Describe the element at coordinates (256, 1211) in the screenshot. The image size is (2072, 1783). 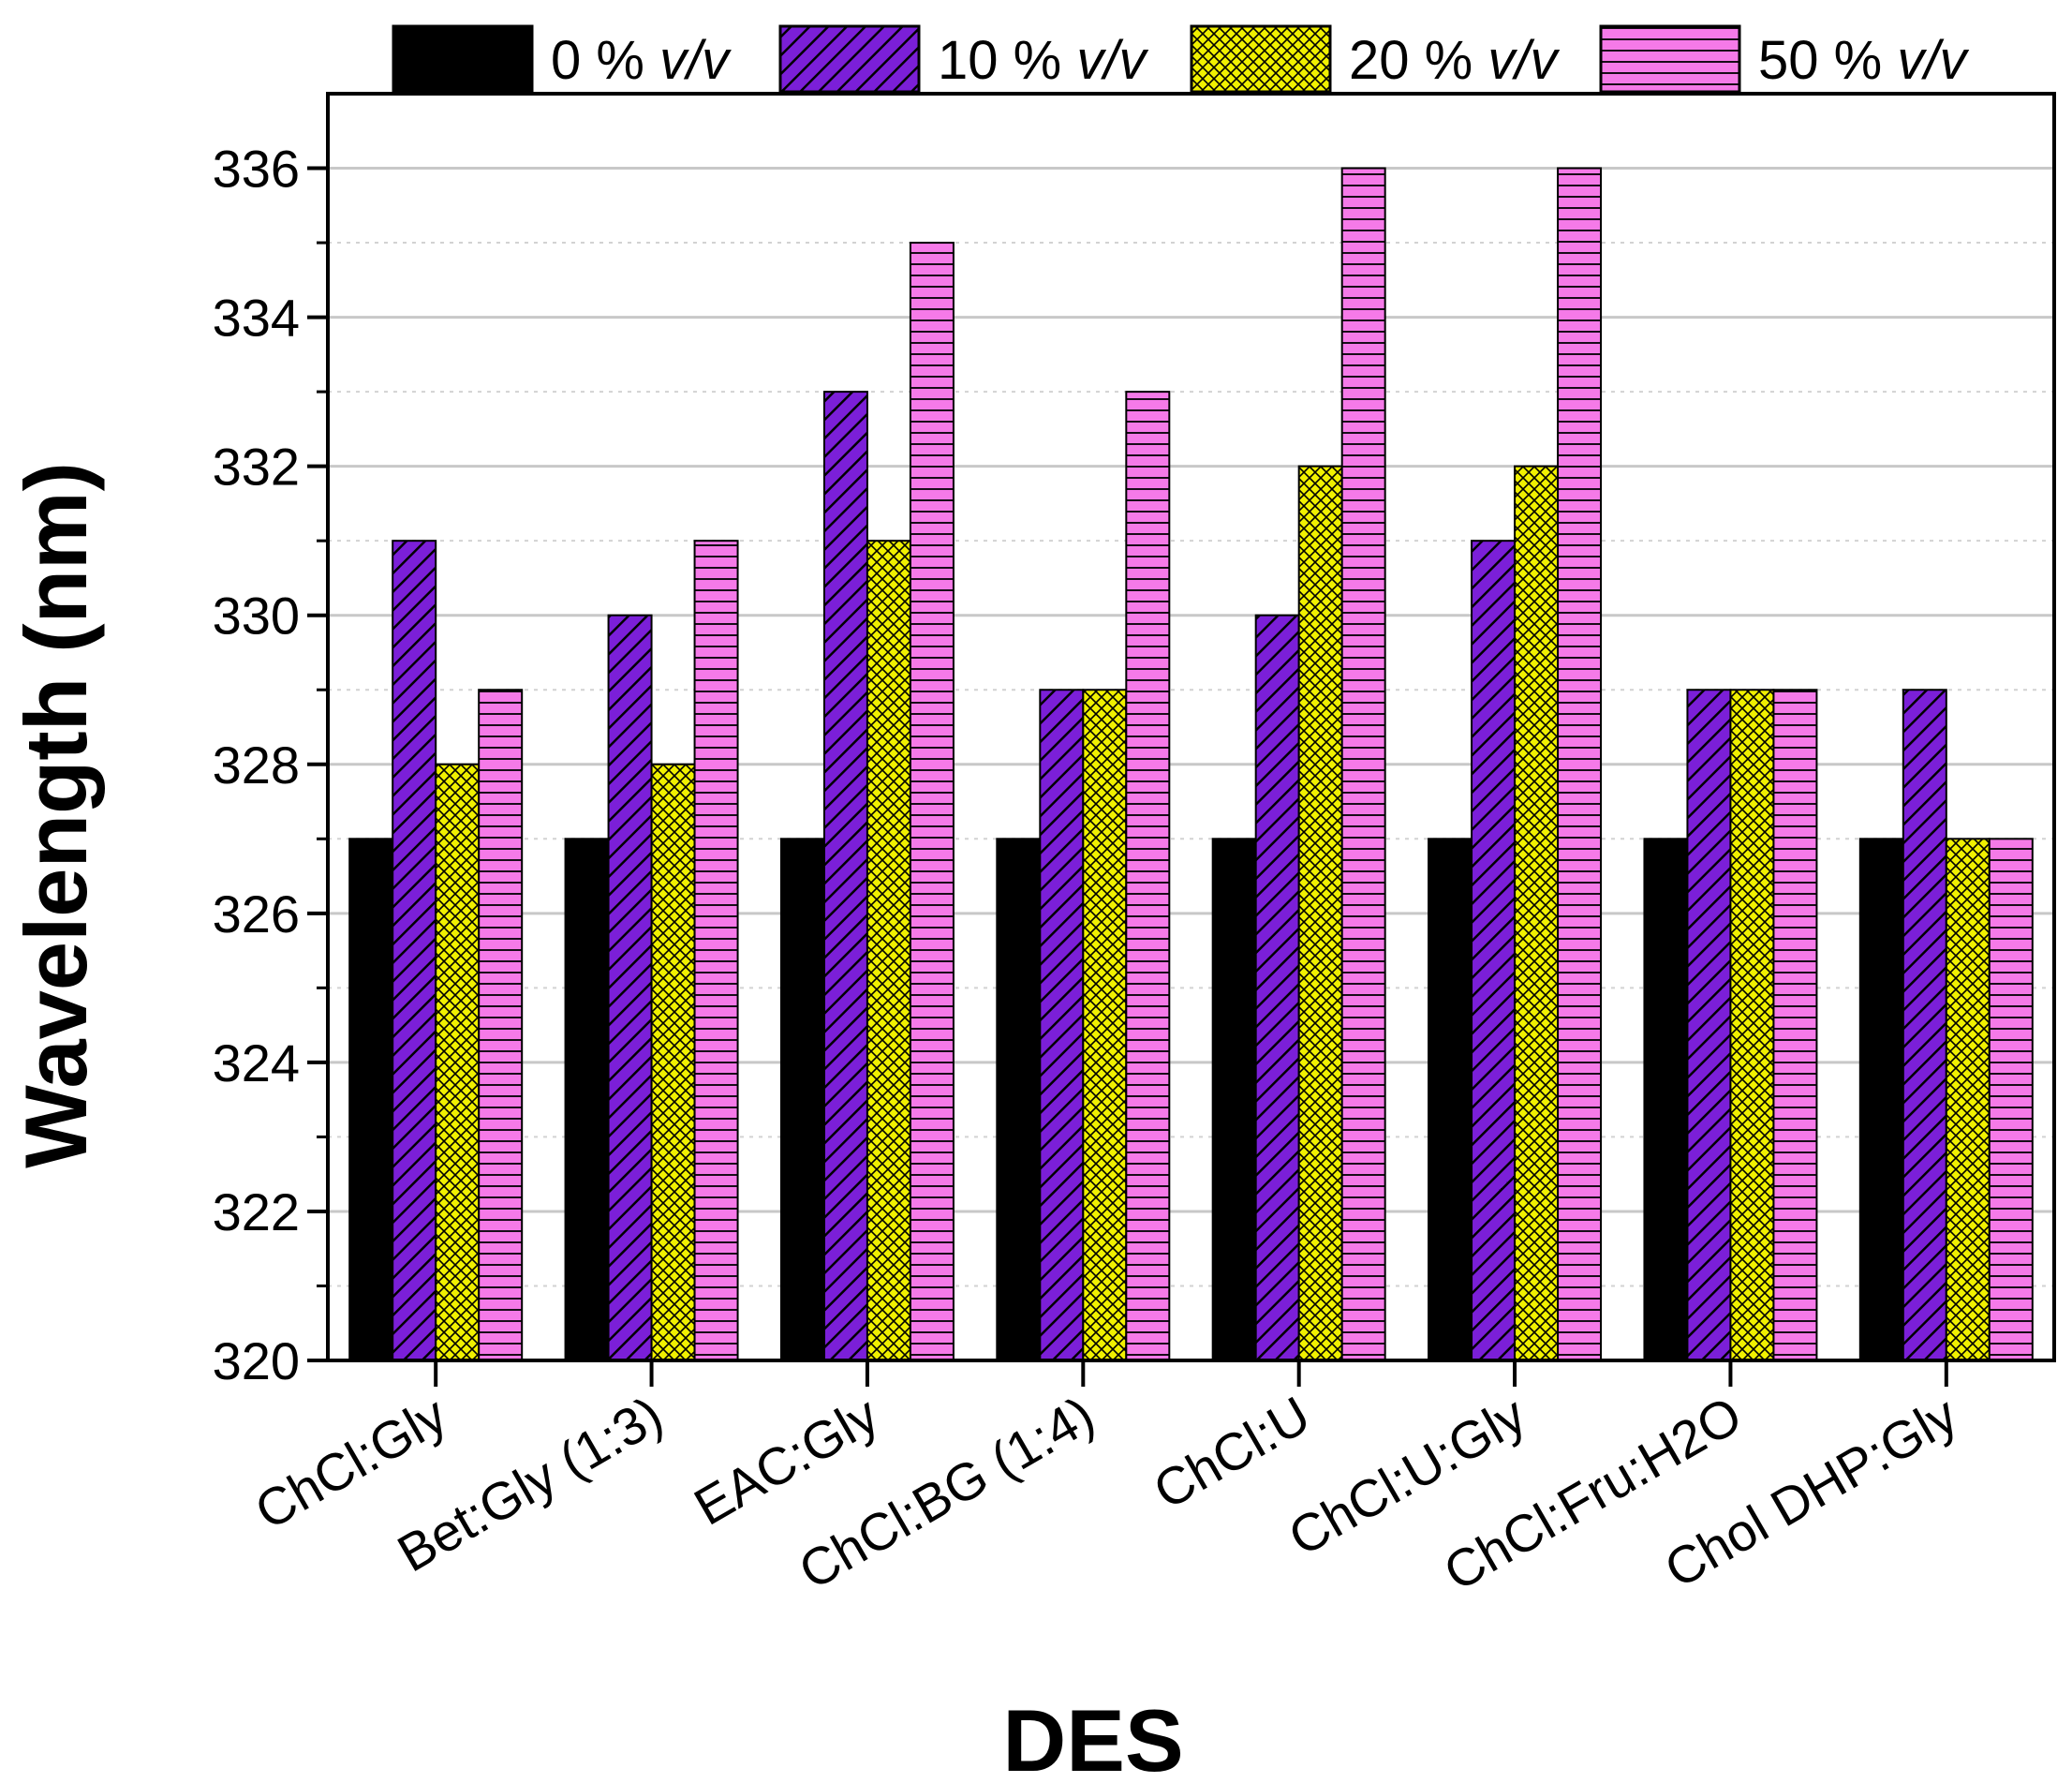
I see `y-tick-label: 322` at that location.